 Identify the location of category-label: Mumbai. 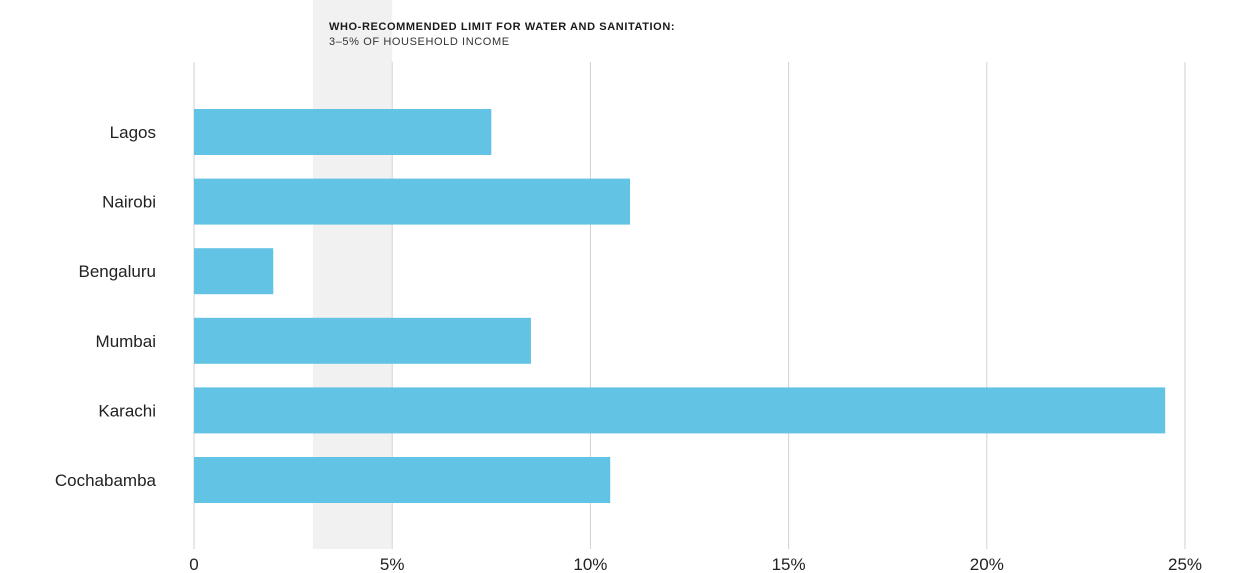
(126, 341).